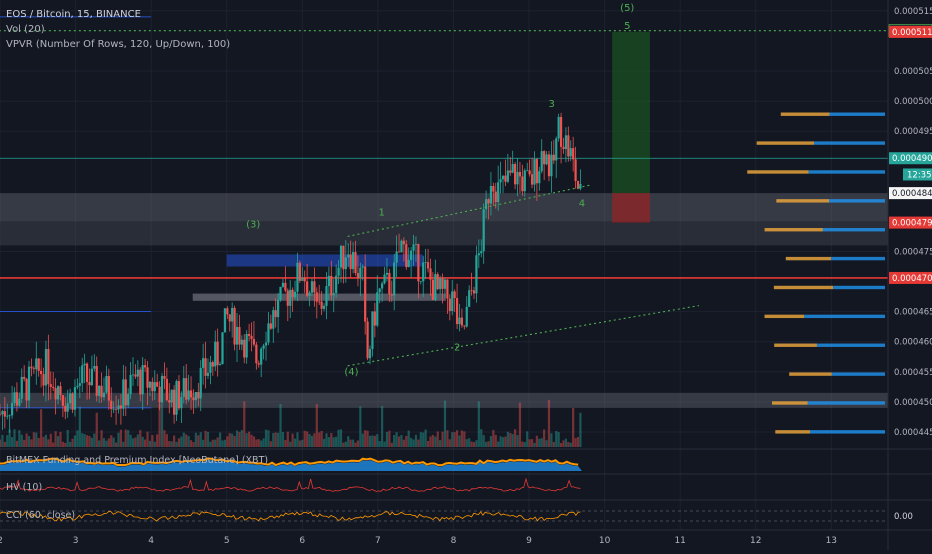 The height and width of the screenshot is (554, 932). What do you see at coordinates (784, 316) in the screenshot?
I see `vpvr-down-bar` at bounding box center [784, 316].